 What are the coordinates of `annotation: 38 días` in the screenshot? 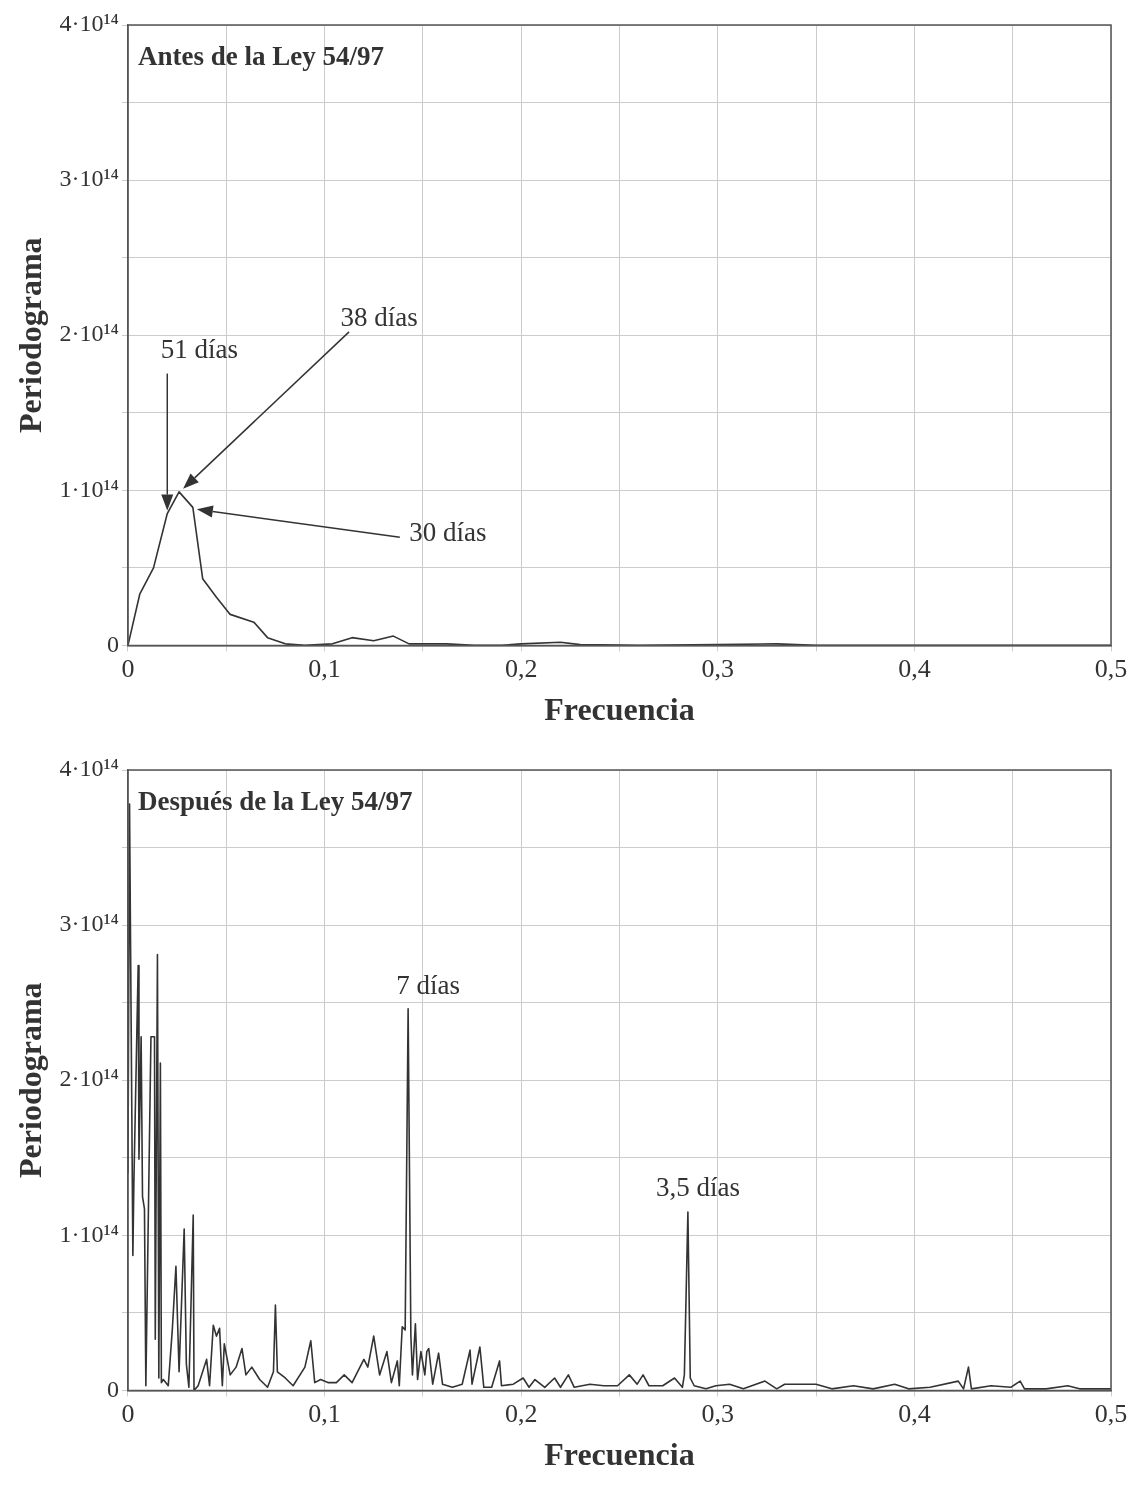 It's located at (379, 316).